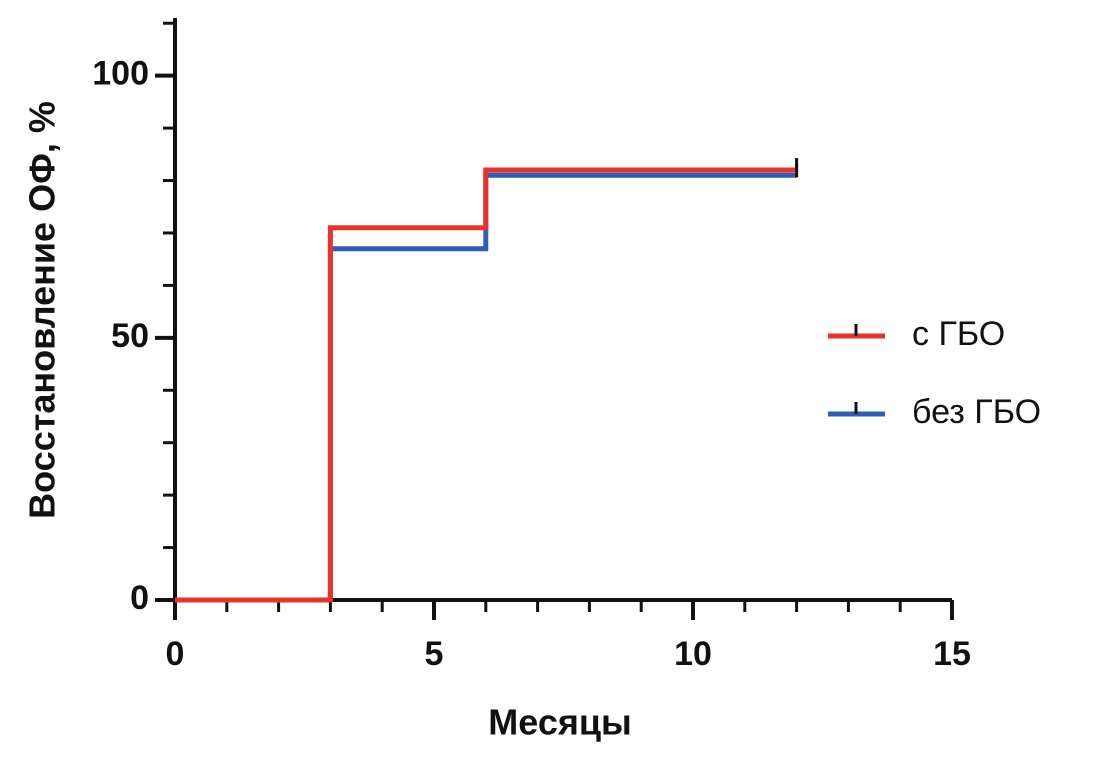 The image size is (1108, 767). Describe the element at coordinates (693, 654) in the screenshot. I see `x-tick-label: 10` at that location.